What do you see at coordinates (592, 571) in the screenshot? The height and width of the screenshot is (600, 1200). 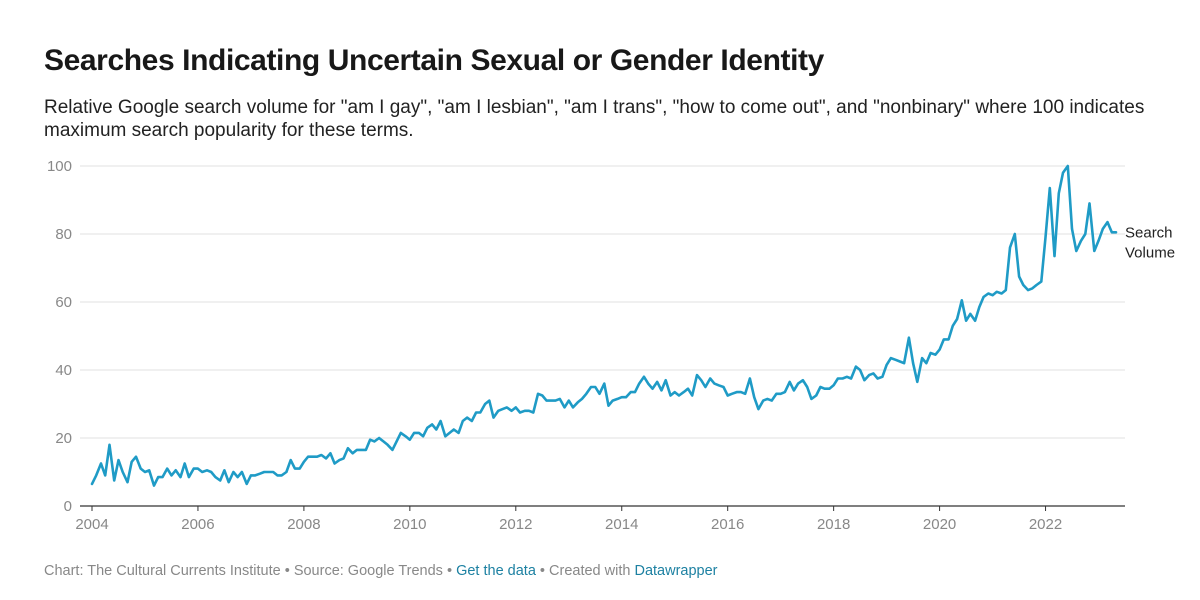 I see `footer-created-with: Created with` at bounding box center [592, 571].